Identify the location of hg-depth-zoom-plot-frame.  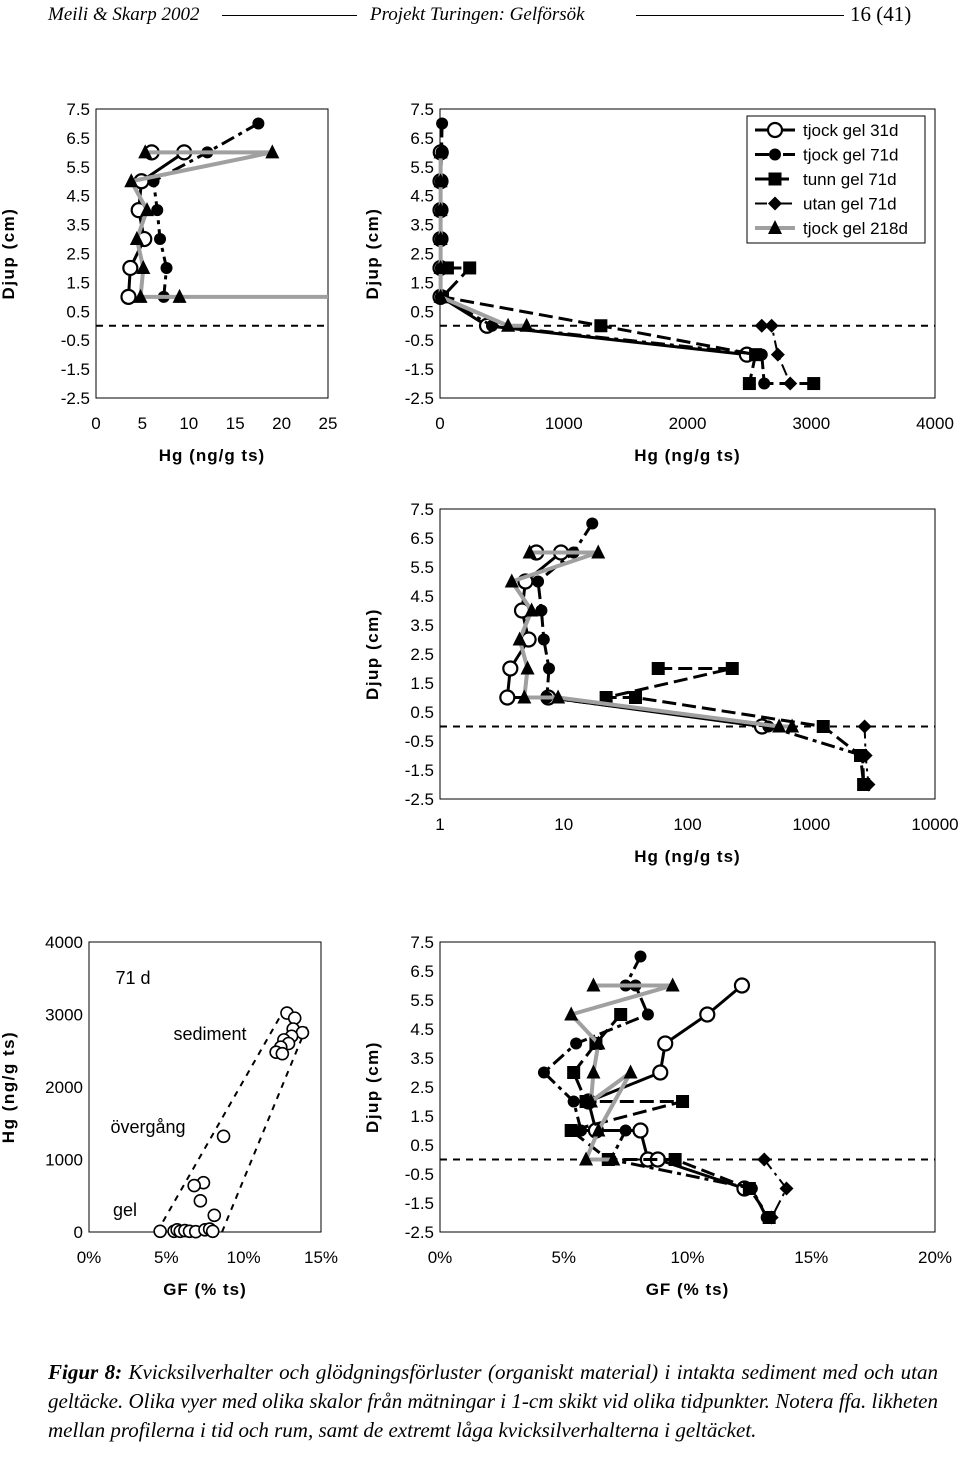
(212, 253).